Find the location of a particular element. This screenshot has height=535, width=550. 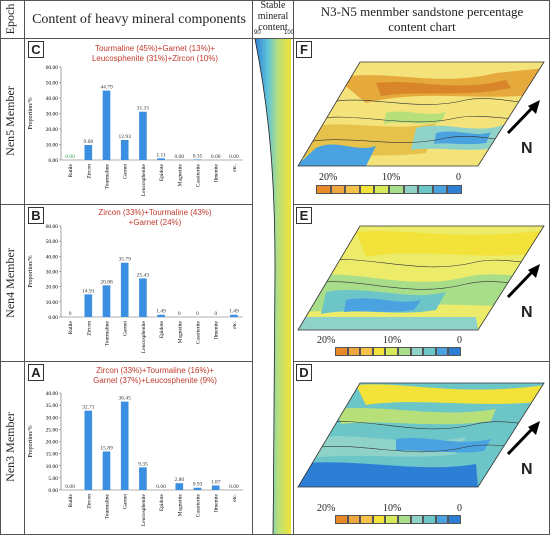

map-header-line1: N3-N5 menmber sandstone percentage is located at coordinates (422, 11).